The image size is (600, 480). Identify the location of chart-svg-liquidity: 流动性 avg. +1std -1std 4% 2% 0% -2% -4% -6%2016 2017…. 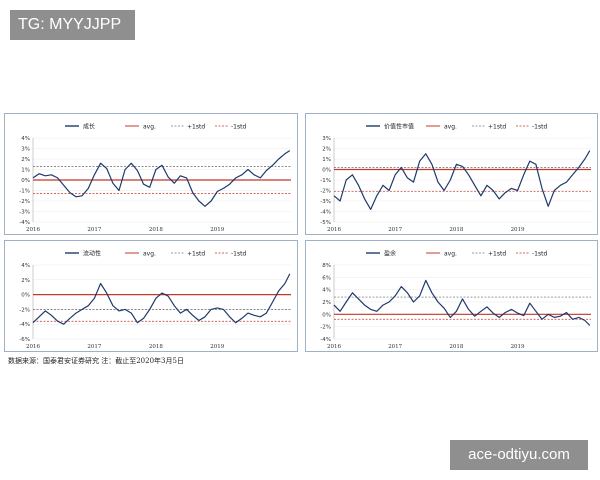
(155, 300).